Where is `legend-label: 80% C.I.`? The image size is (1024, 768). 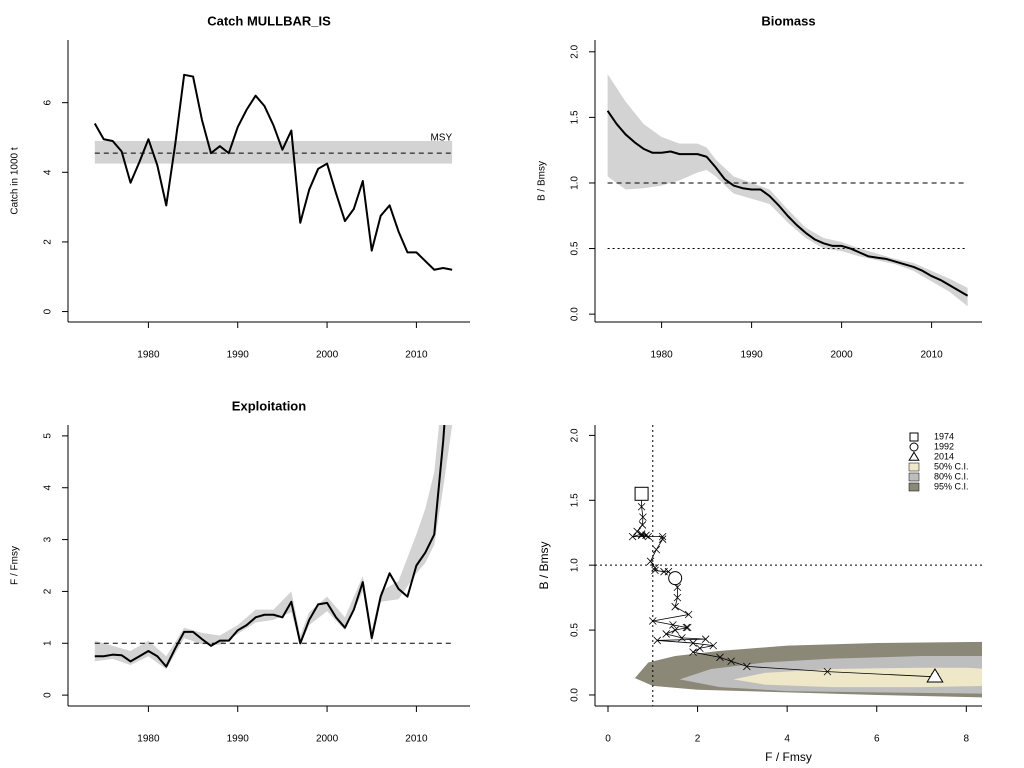 legend-label: 80% C.I. is located at coordinates (951, 476).